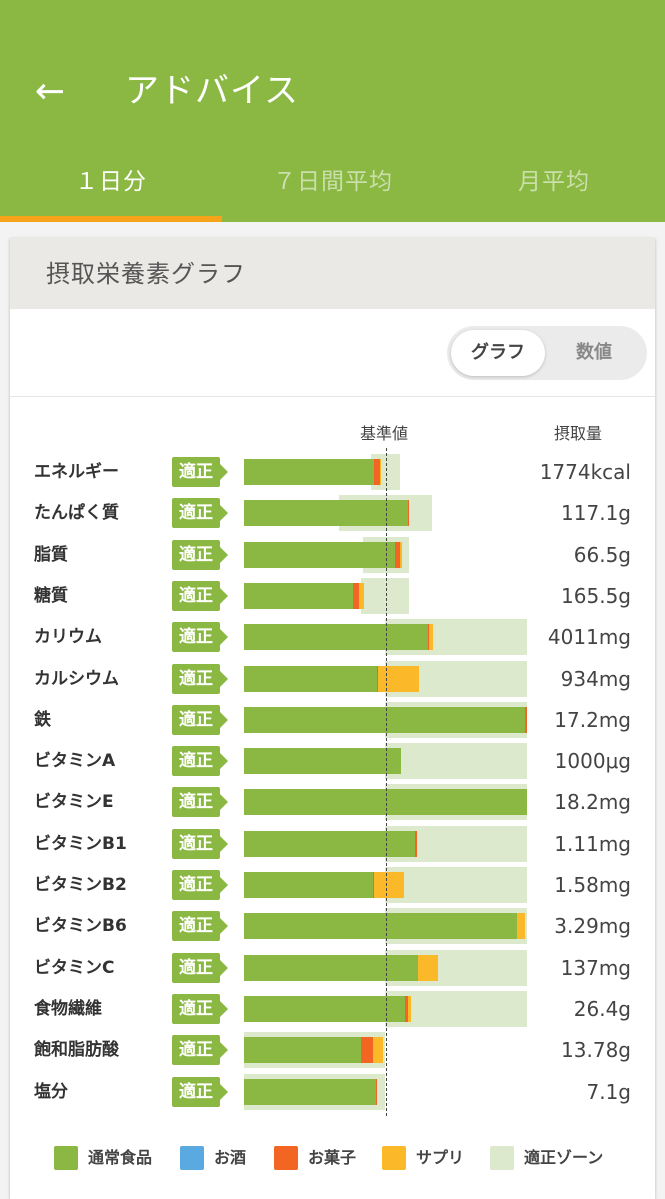  I want to click on nutrient-row: エネルギー 適正 1774kcal, so click(332, 472).